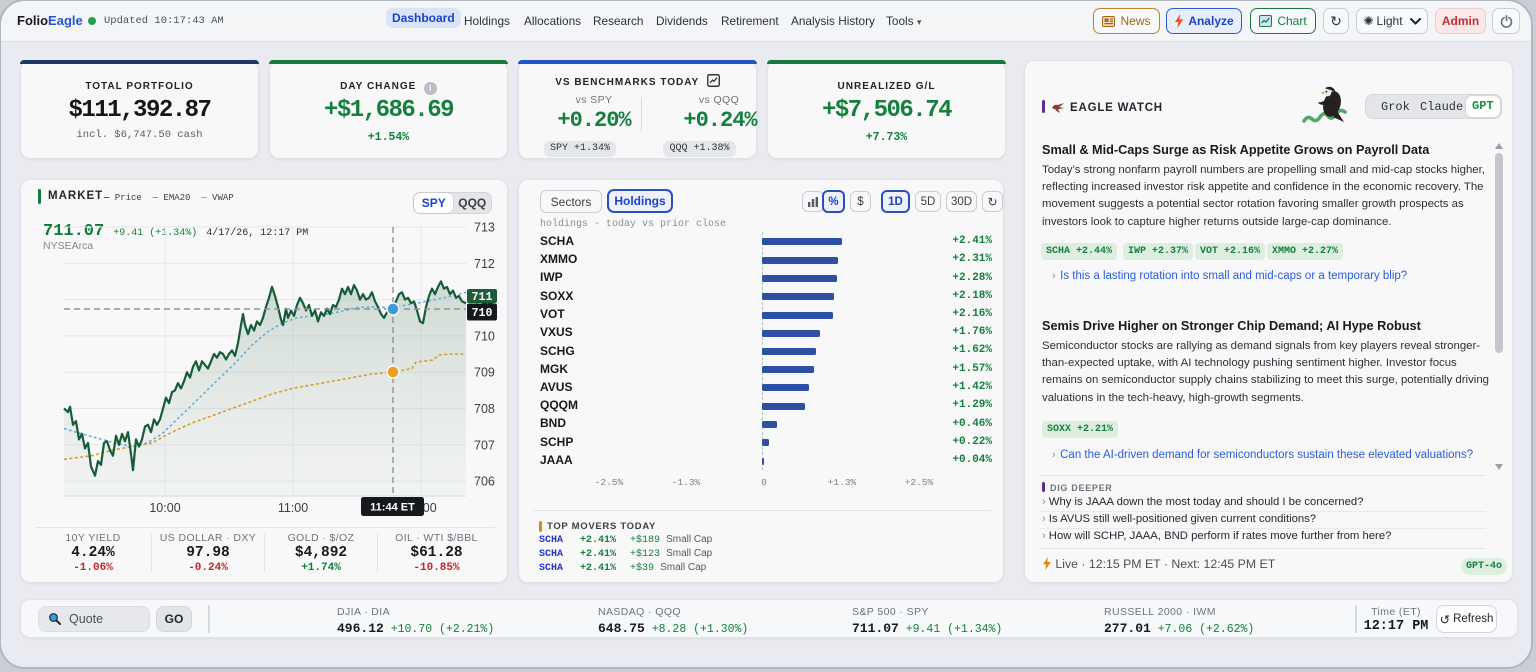  Describe the element at coordinates (482, 297) in the screenshot. I see `svg-text: 711` at that location.